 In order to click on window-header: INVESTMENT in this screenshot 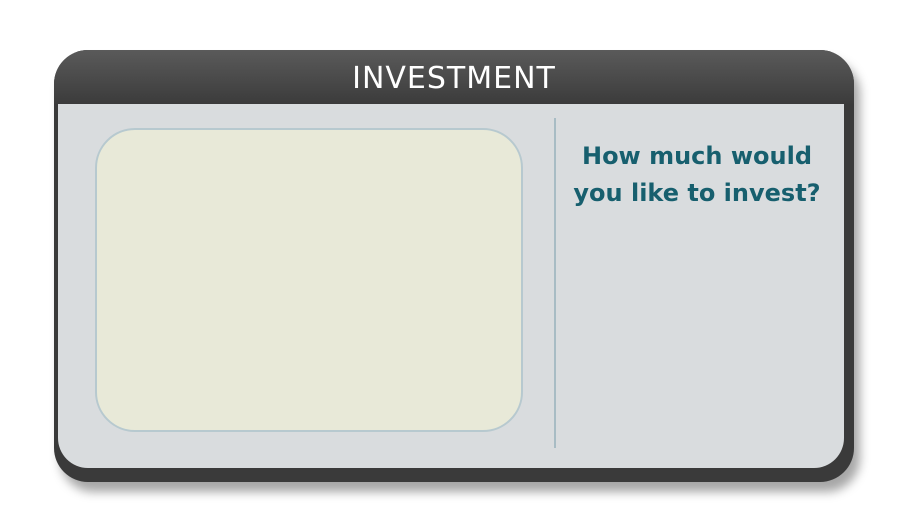, I will do `click(454, 77)`.